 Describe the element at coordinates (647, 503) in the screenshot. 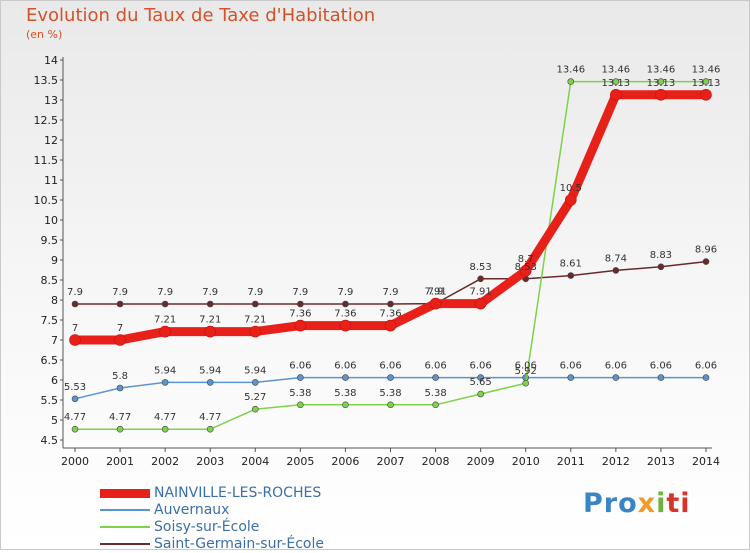

I see `logo-part-2: x` at that location.